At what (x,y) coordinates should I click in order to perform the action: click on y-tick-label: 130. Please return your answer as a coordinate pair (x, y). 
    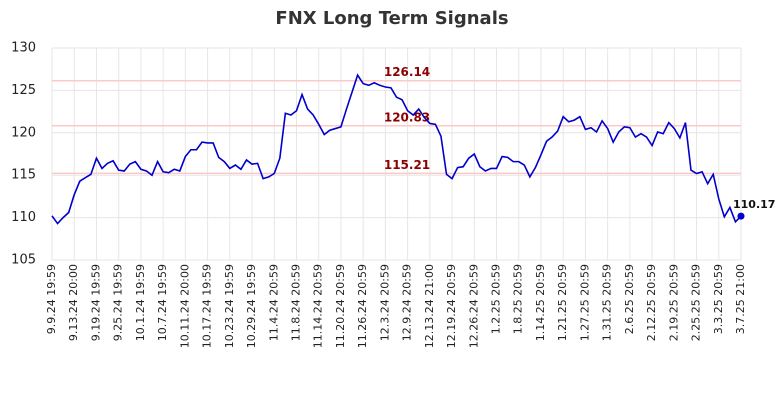
    Looking at the image, I should click on (23, 48).